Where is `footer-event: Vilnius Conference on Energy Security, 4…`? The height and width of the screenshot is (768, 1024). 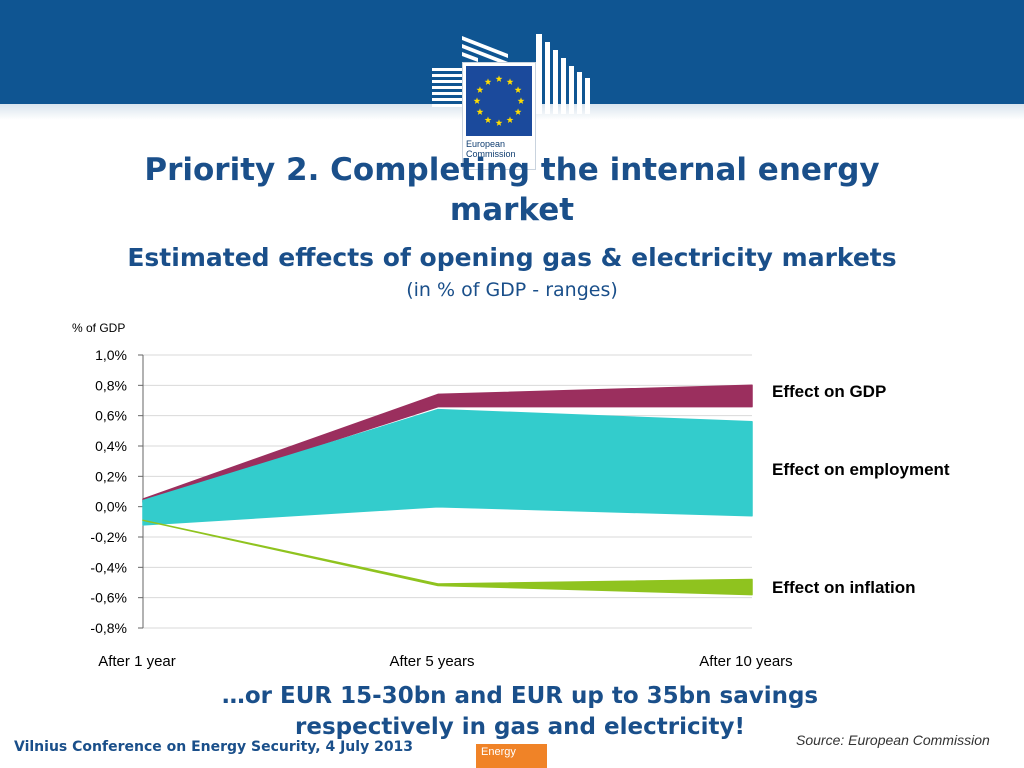 footer-event: Vilnius Conference on Energy Security, 4… is located at coordinates (214, 747).